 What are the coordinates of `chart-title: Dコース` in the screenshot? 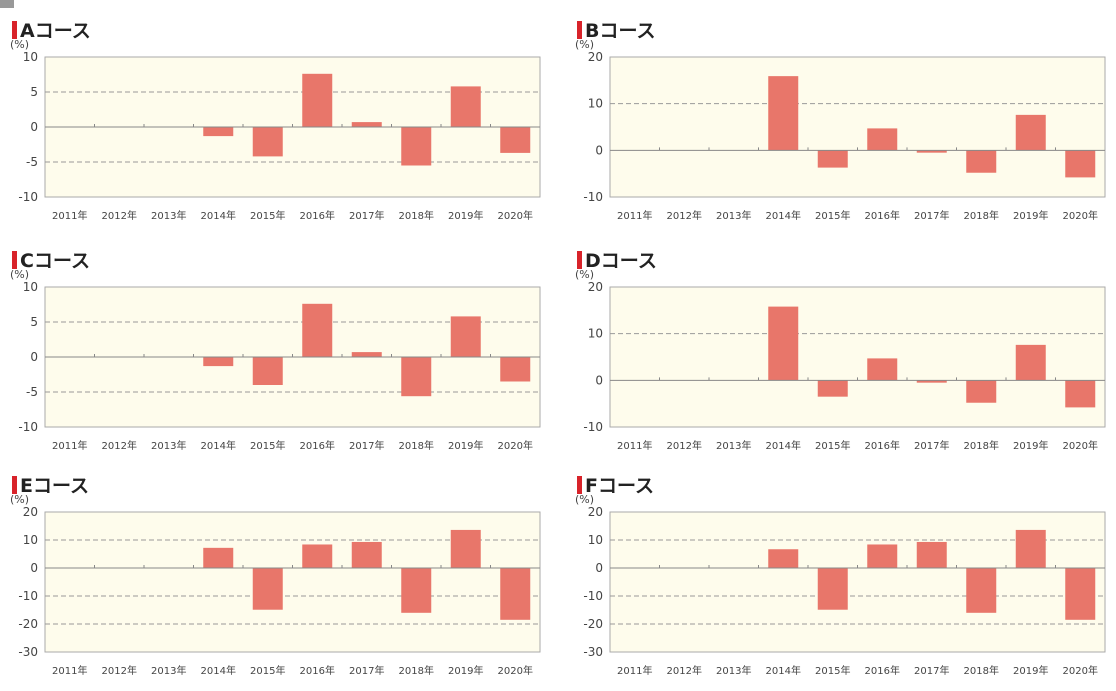 It's located at (617, 259).